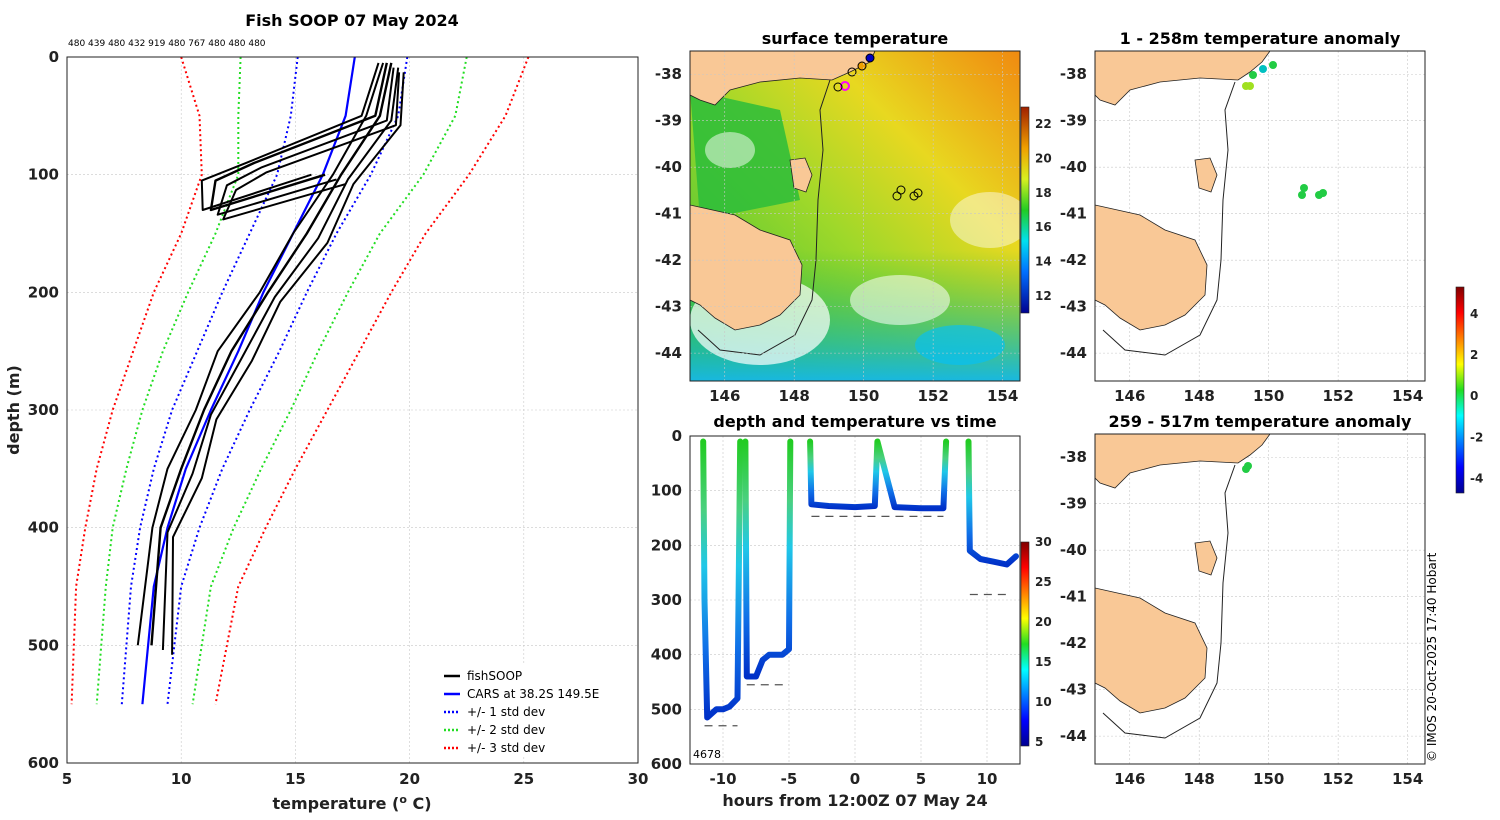  What do you see at coordinates (295, 779) in the screenshot?
I see `profile-xtick-label: 15` at bounding box center [295, 779].